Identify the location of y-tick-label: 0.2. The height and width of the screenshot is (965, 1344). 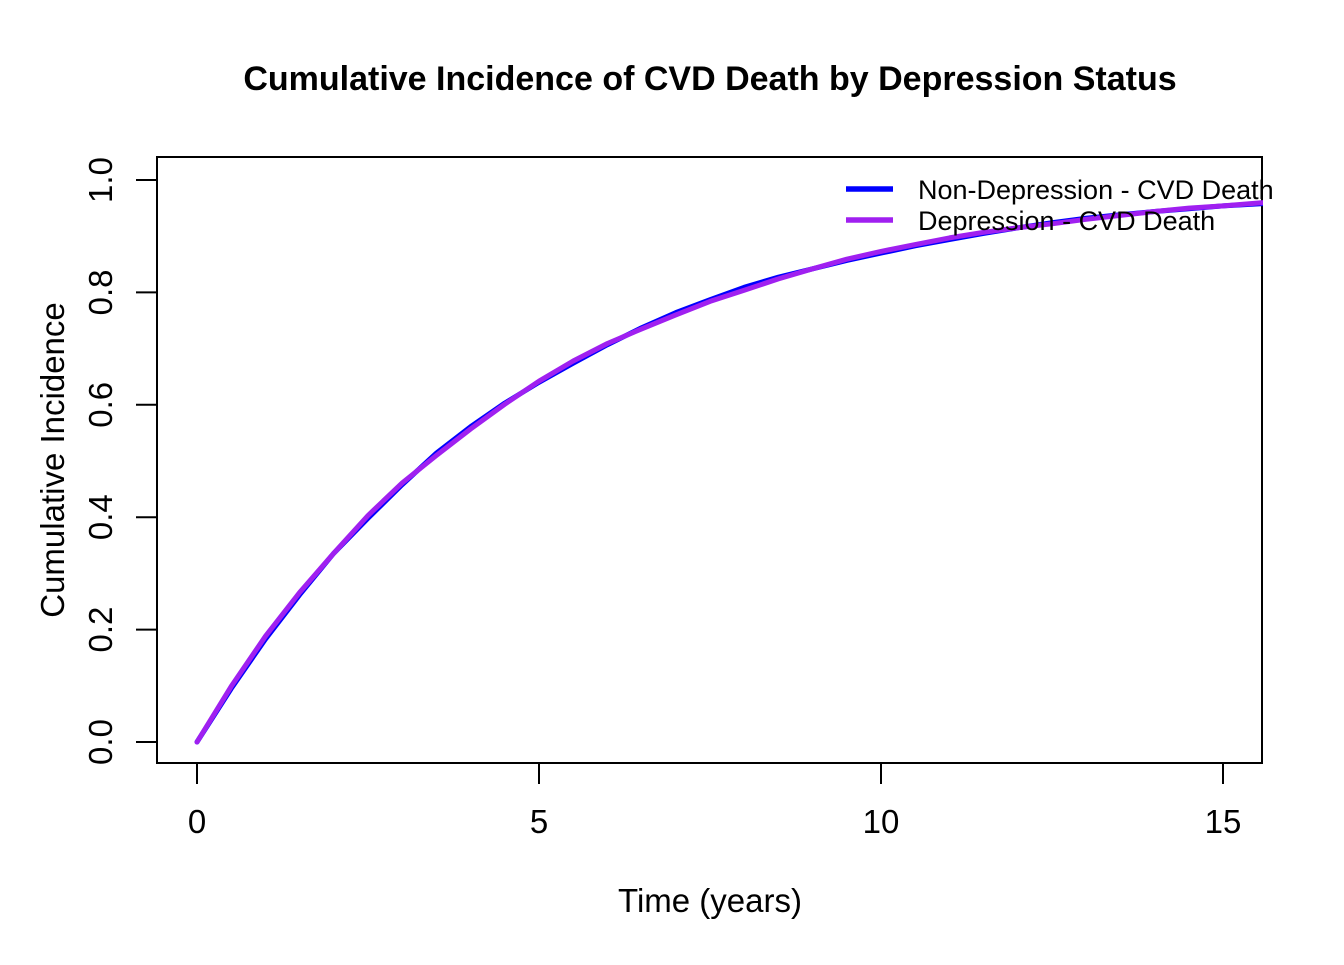
(100, 630).